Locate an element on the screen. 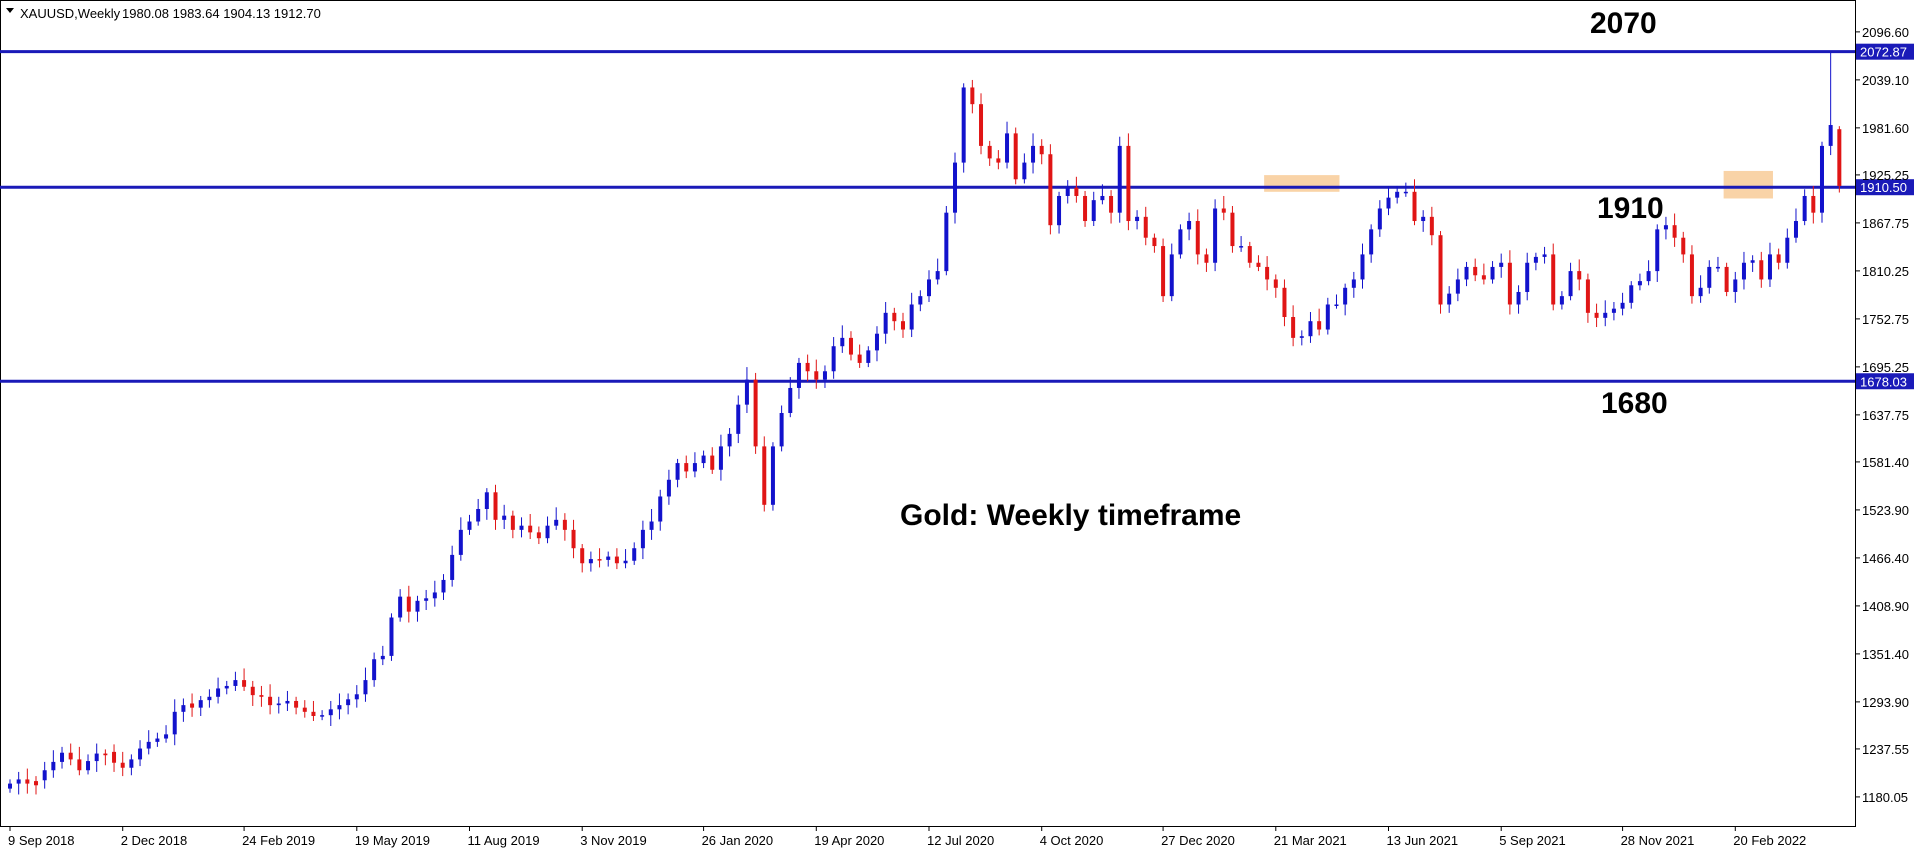 This screenshot has height=855, width=1916. level-label-1910: 1910 is located at coordinates (1630, 208).